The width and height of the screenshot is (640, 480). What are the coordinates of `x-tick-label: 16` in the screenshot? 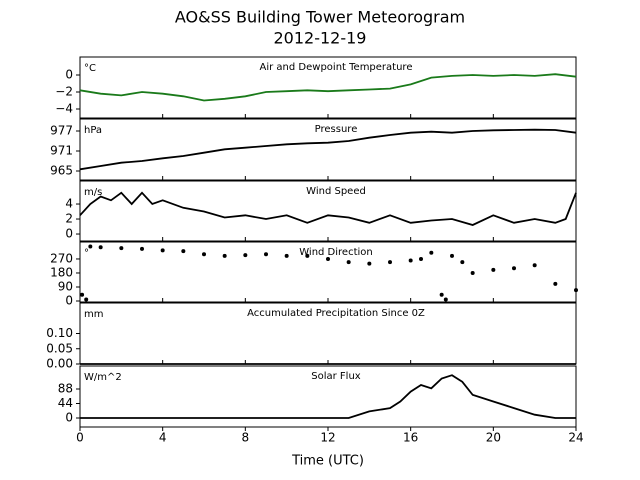 It's located at (410, 438).